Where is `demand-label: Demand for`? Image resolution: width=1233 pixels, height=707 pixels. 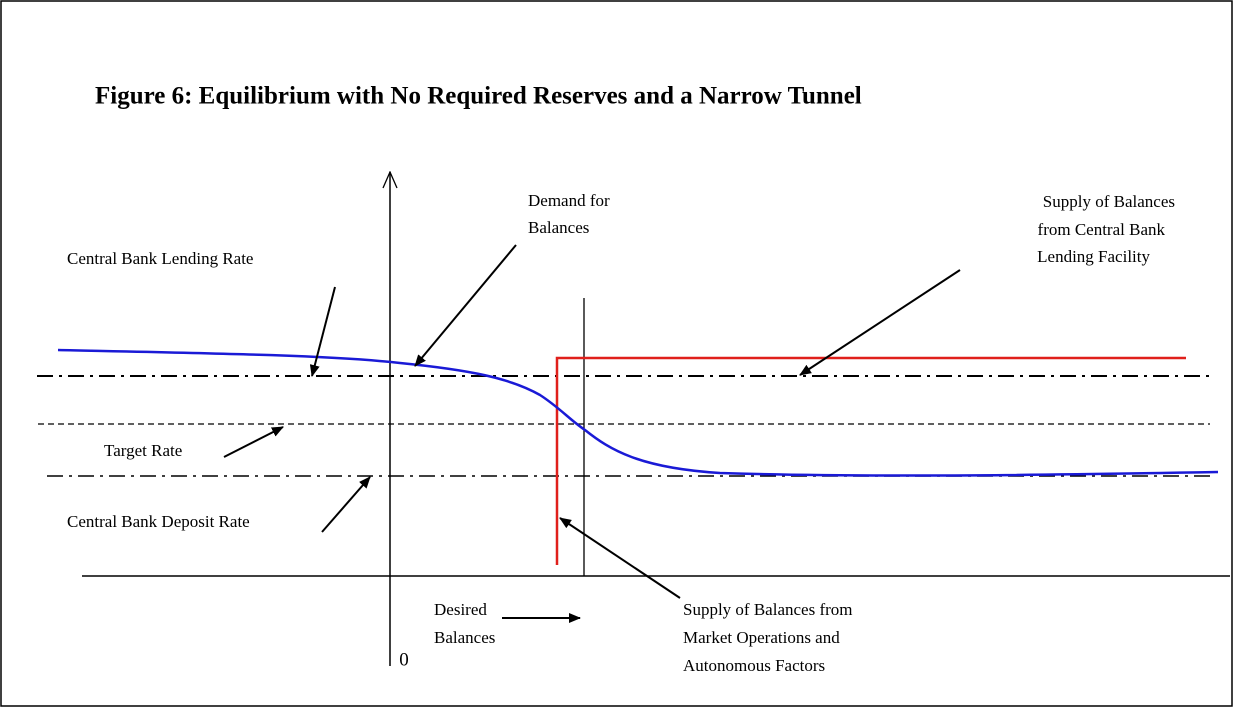
demand-label: Demand for is located at coordinates (569, 200).